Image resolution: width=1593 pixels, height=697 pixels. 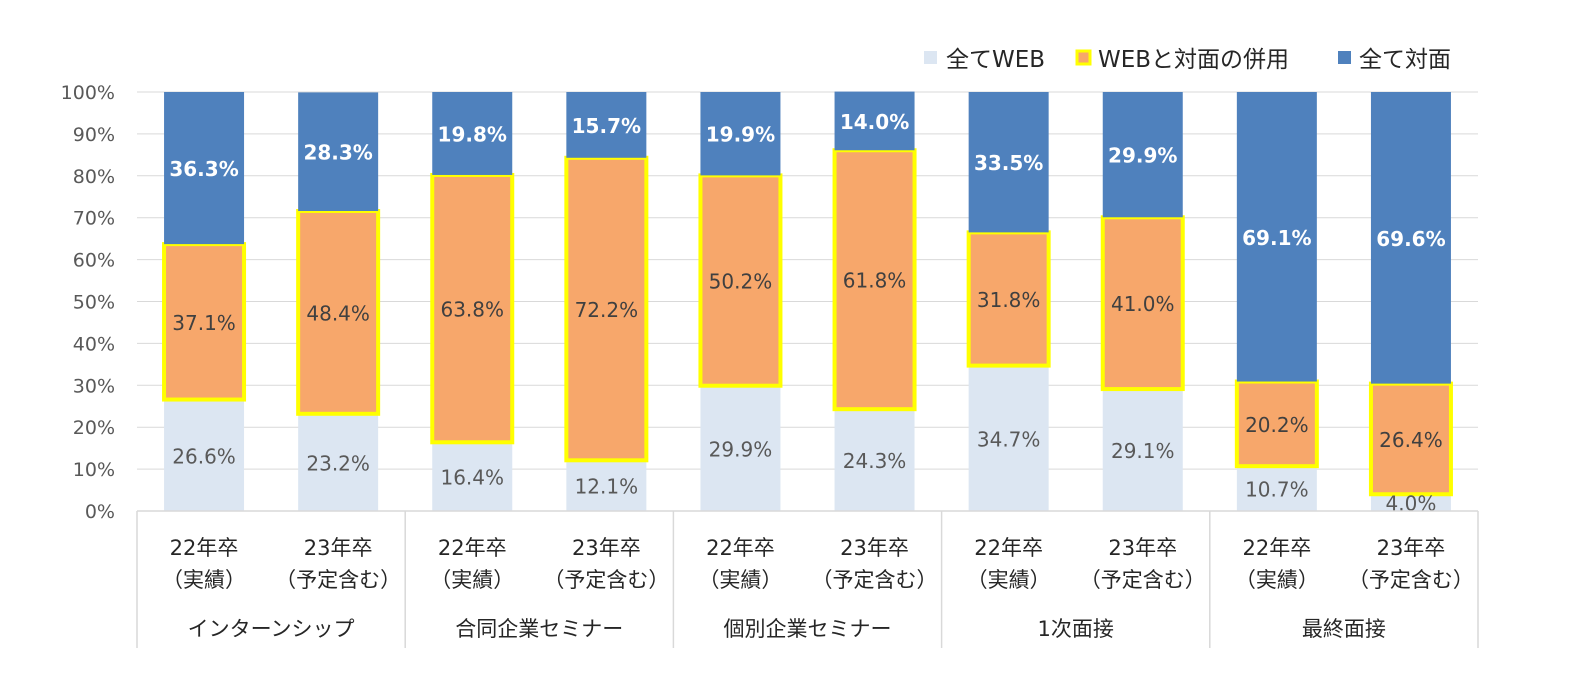 What do you see at coordinates (94, 219) in the screenshot?
I see `y-tick-label: 70%` at bounding box center [94, 219].